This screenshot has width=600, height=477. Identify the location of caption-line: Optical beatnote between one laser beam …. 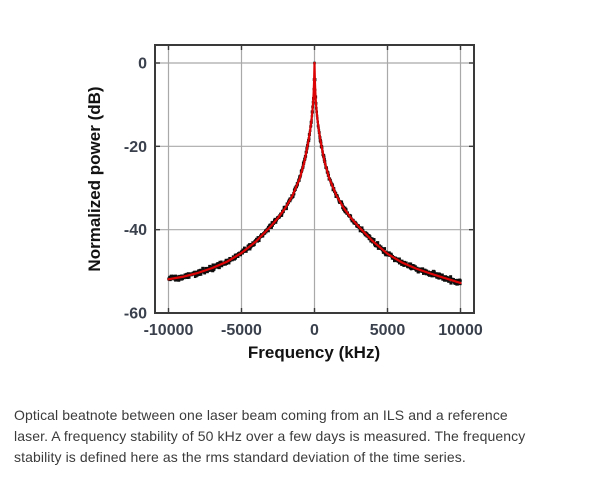
(261, 415).